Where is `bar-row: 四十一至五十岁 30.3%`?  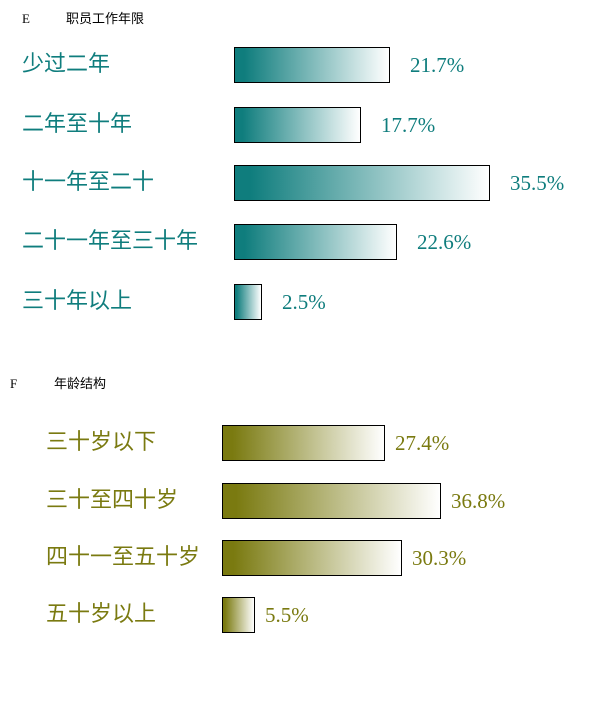 bar-row: 四十一至五十岁 30.3% is located at coordinates (303, 558).